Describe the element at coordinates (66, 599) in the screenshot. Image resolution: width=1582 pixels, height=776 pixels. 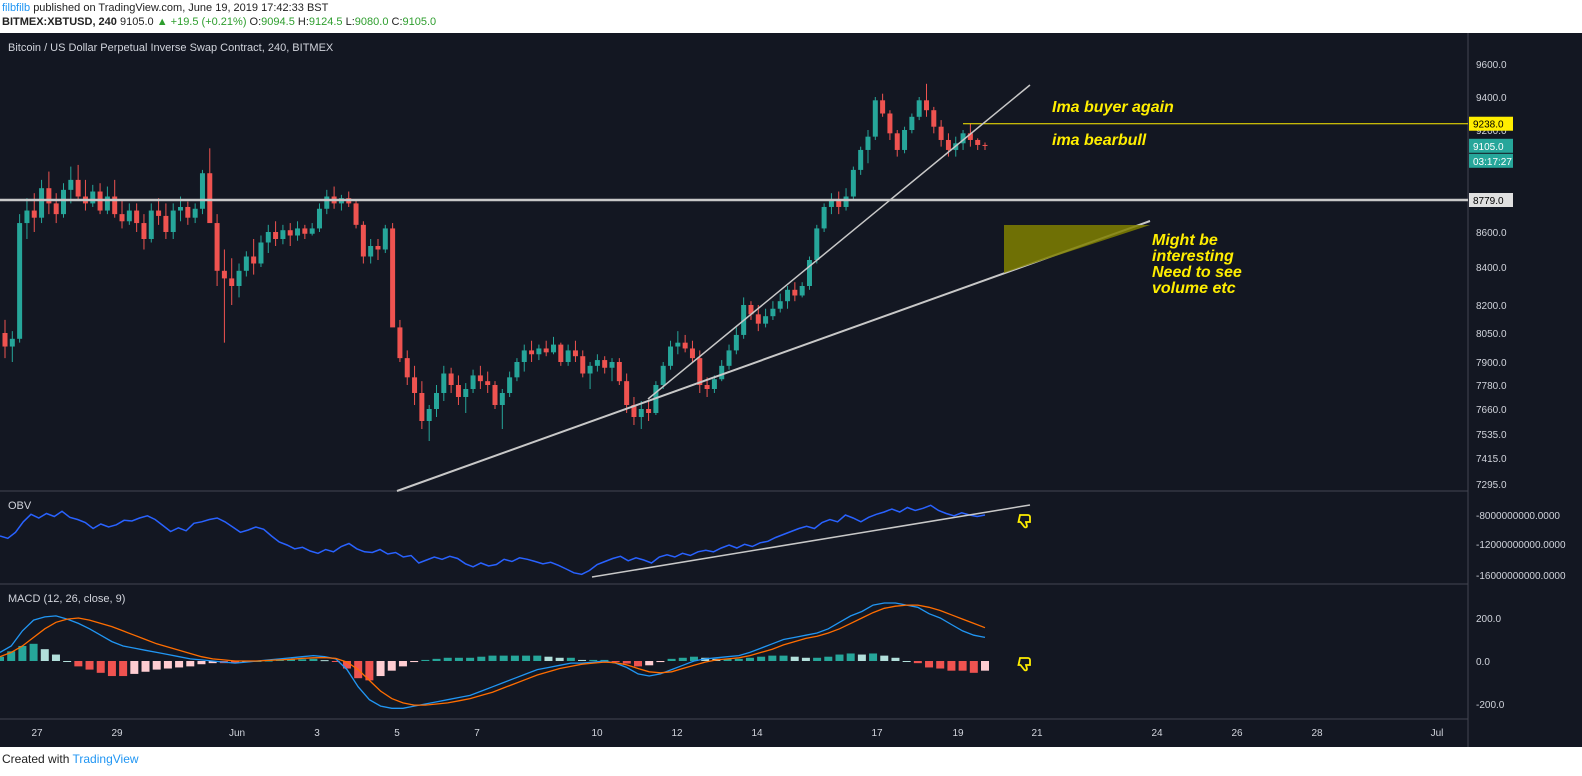
I see `macd-title: MACD (12, 26, close, 9)` at that location.